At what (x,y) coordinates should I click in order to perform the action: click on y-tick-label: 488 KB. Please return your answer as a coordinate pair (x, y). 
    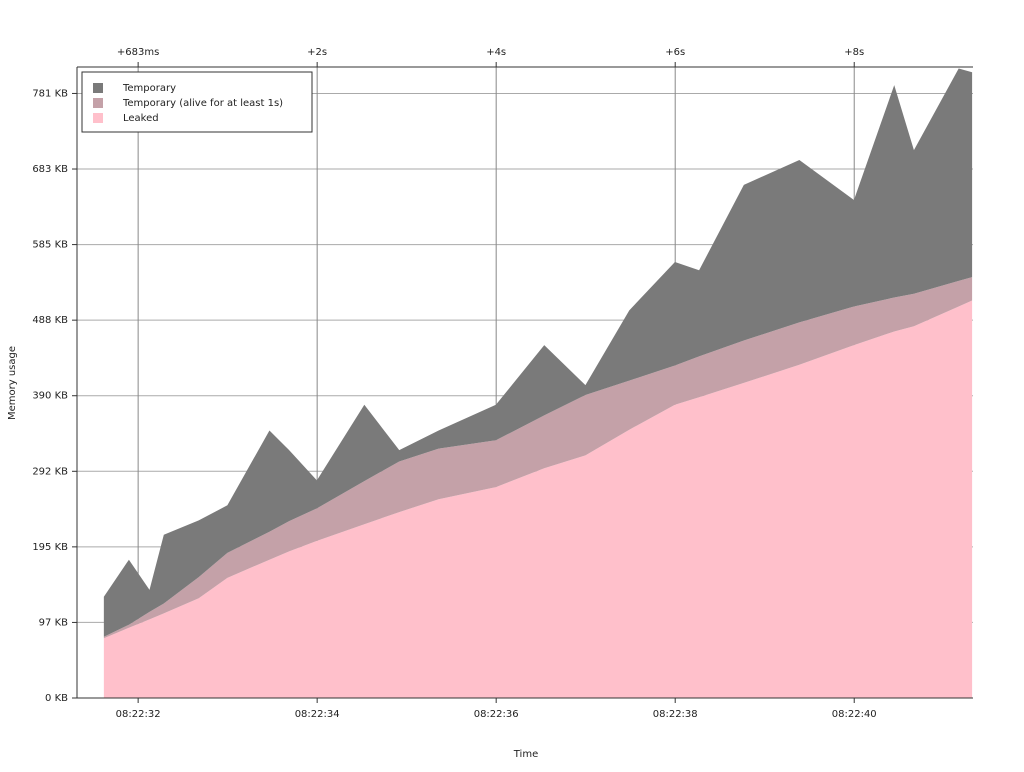
    Looking at the image, I should click on (50, 320).